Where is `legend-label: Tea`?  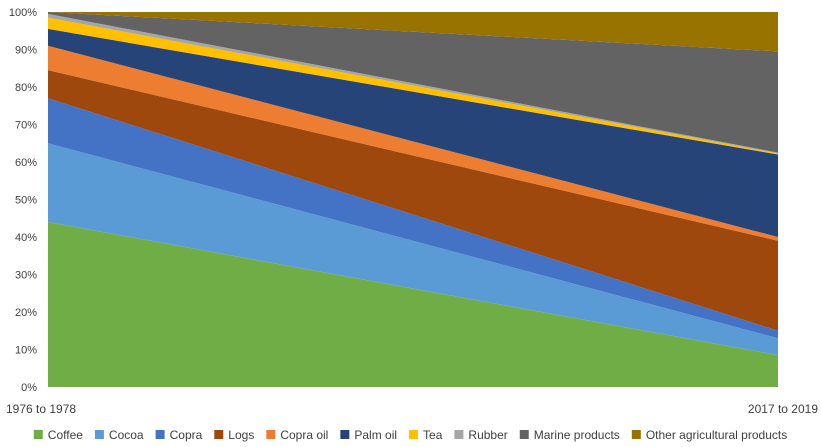 legend-label: Tea is located at coordinates (433, 435).